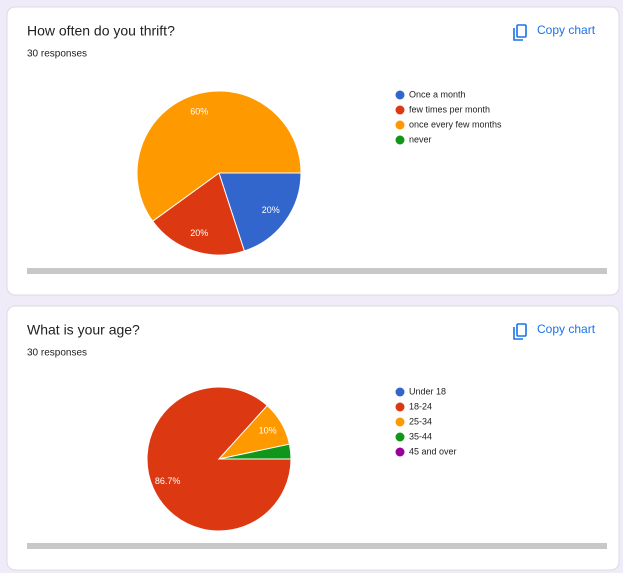  What do you see at coordinates (168, 481) in the screenshot?
I see `slice-label: 86.7%` at bounding box center [168, 481].